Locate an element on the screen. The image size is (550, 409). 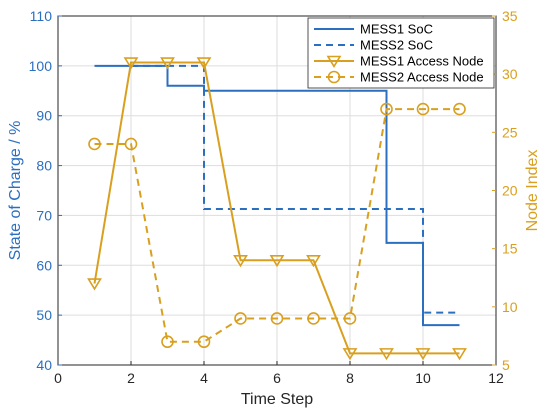
legend-label-mess1-access-node: MESS1 Access Node is located at coordinates (422, 61).